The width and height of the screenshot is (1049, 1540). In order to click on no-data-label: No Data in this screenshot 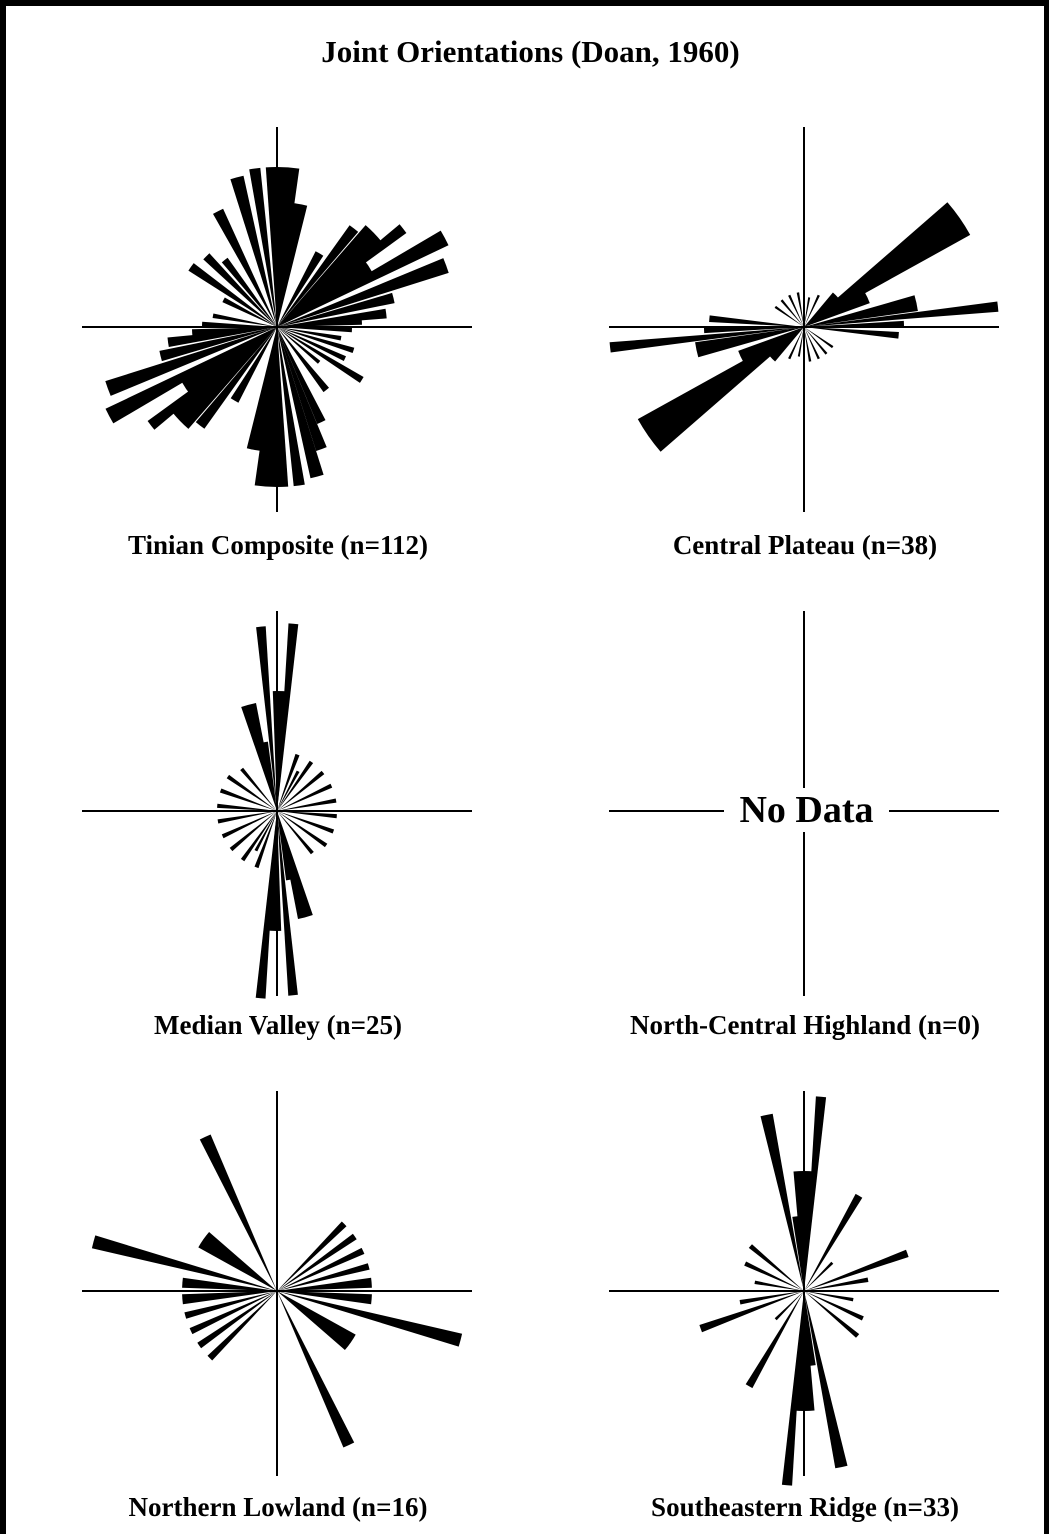, I will do `click(806, 810)`.